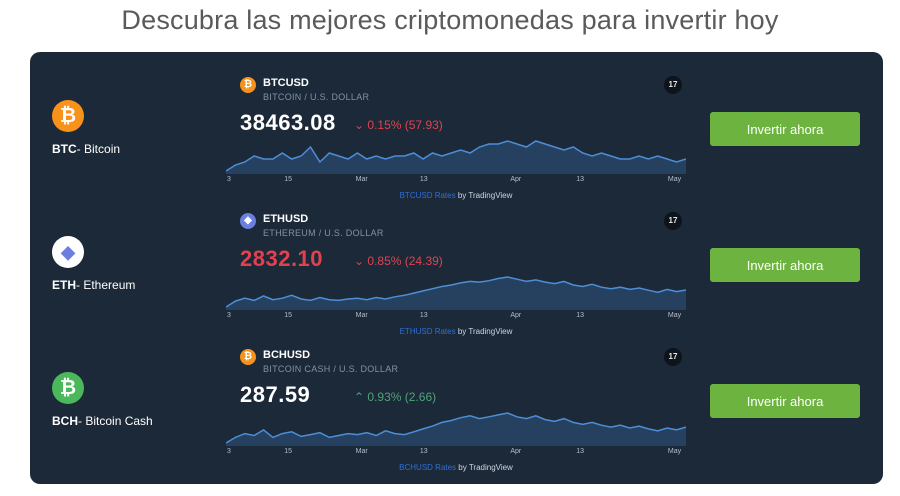  I want to click on attribution: BTCUSD Rates by TradingView, so click(456, 195).